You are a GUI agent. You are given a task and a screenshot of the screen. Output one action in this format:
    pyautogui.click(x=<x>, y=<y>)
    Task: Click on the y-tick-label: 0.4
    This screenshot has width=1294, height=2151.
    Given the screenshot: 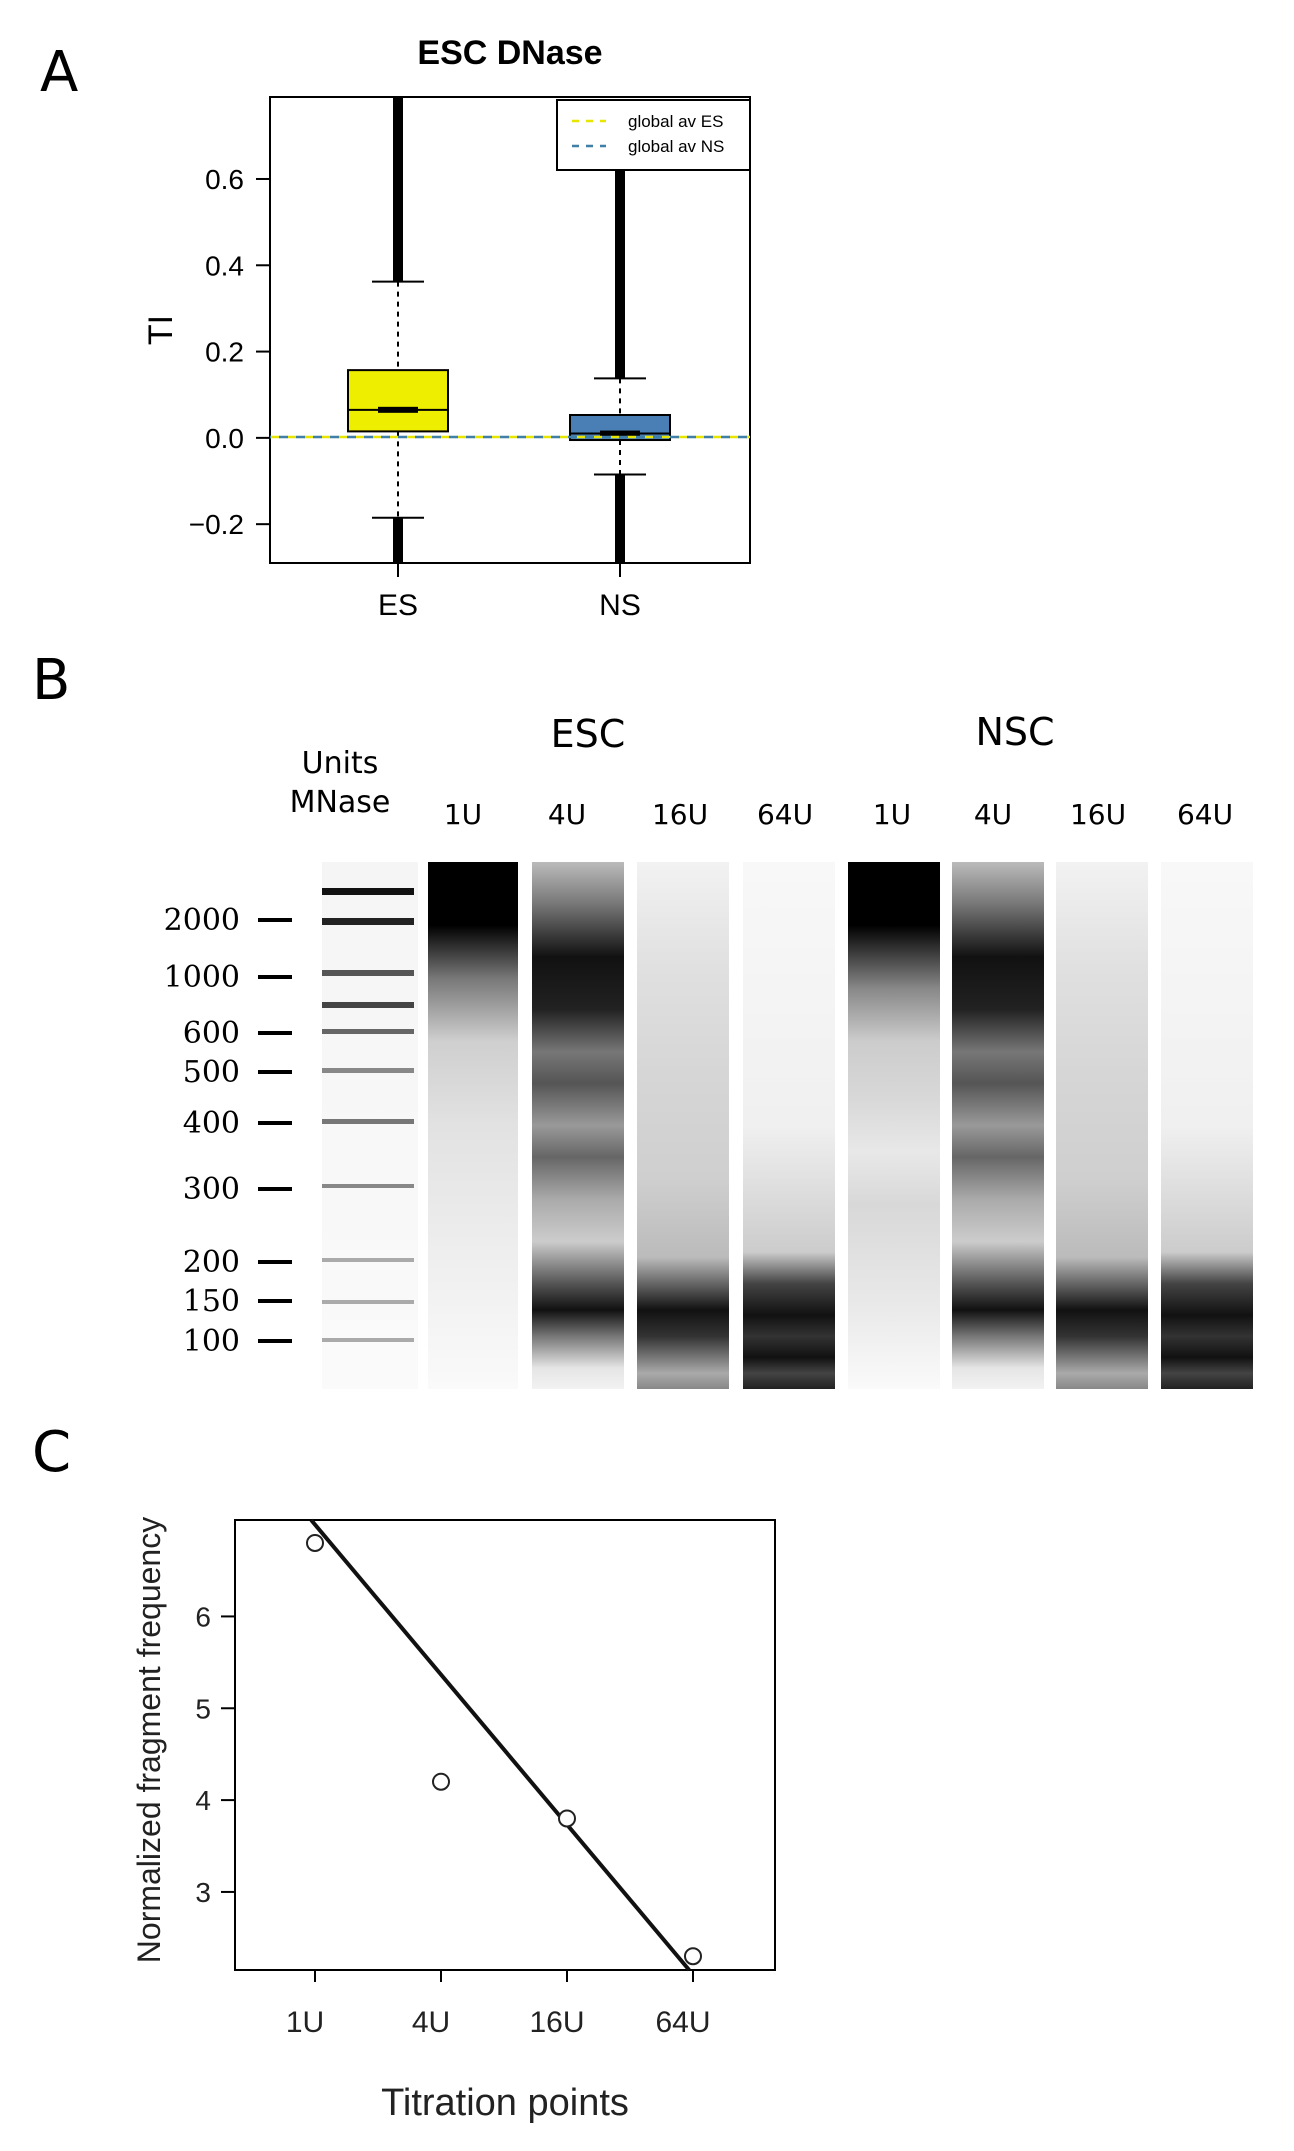 What is the action you would take?
    pyautogui.click(x=224, y=265)
    